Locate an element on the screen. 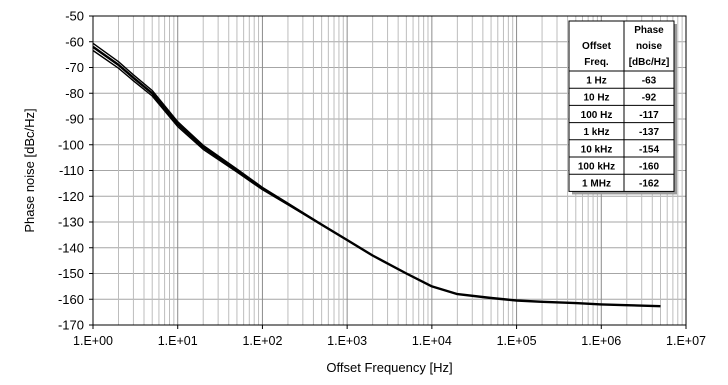 The image size is (728, 385). table-header-noise: [dBc/Hz] is located at coordinates (649, 62).